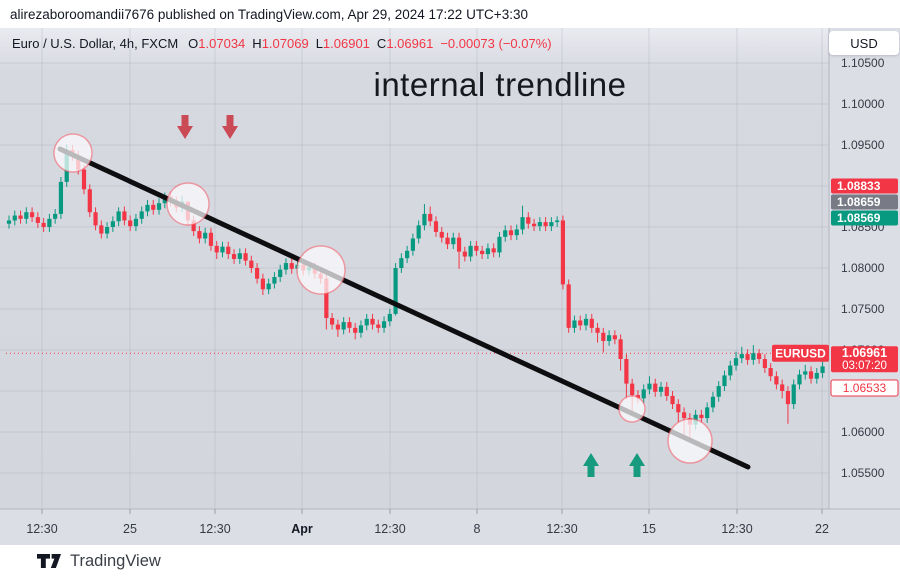  I want to click on svg-text: EURUSD, so click(800, 354).